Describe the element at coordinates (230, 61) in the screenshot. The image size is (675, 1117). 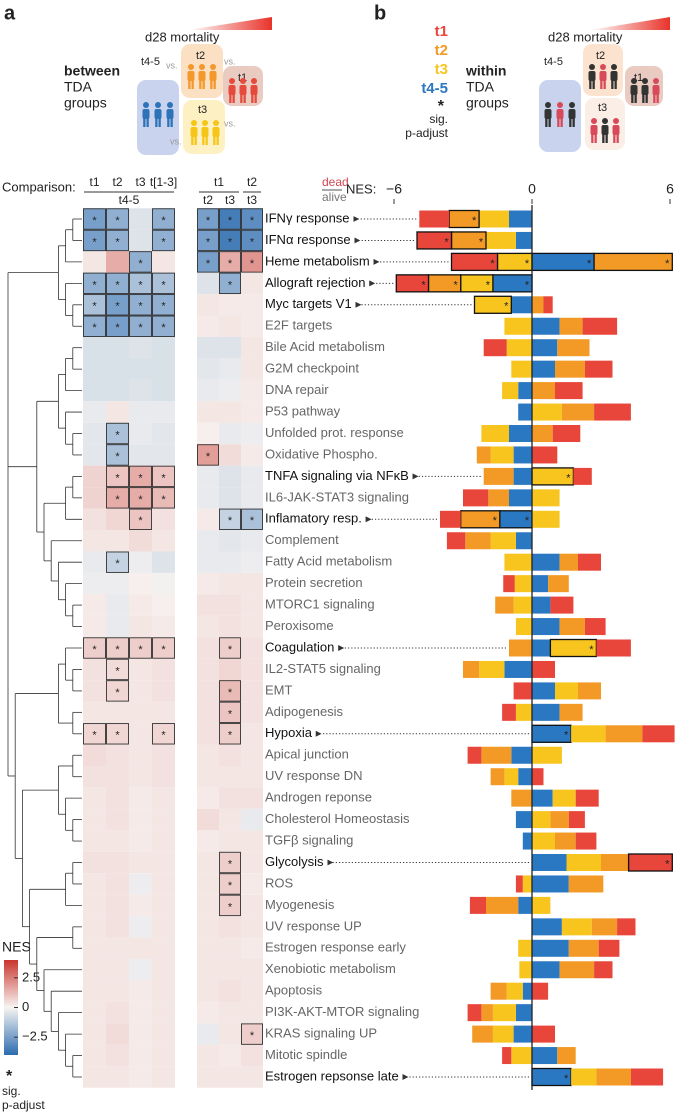
I see `vs-label: vs.` at that location.